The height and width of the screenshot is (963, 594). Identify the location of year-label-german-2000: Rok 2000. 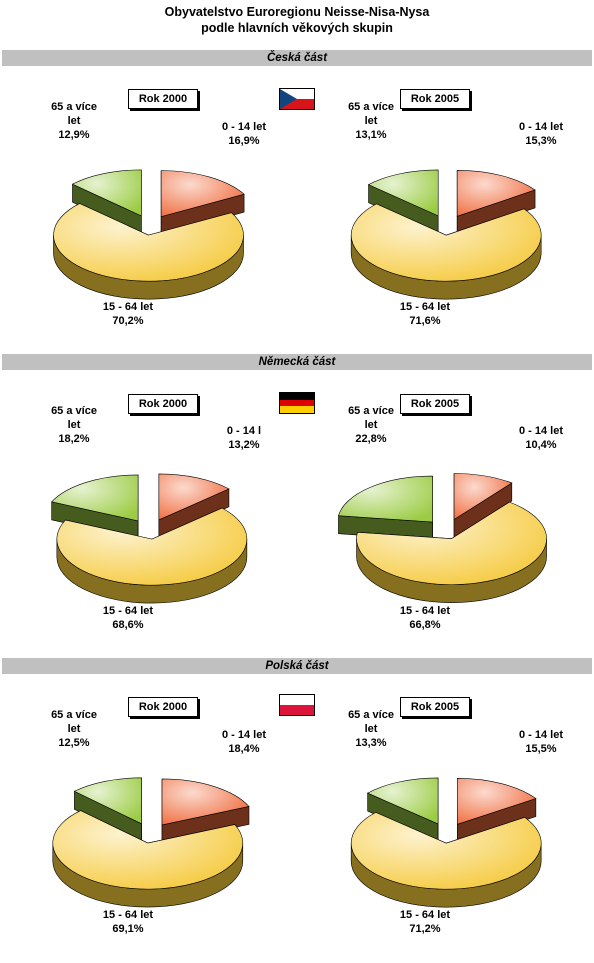
(163, 404).